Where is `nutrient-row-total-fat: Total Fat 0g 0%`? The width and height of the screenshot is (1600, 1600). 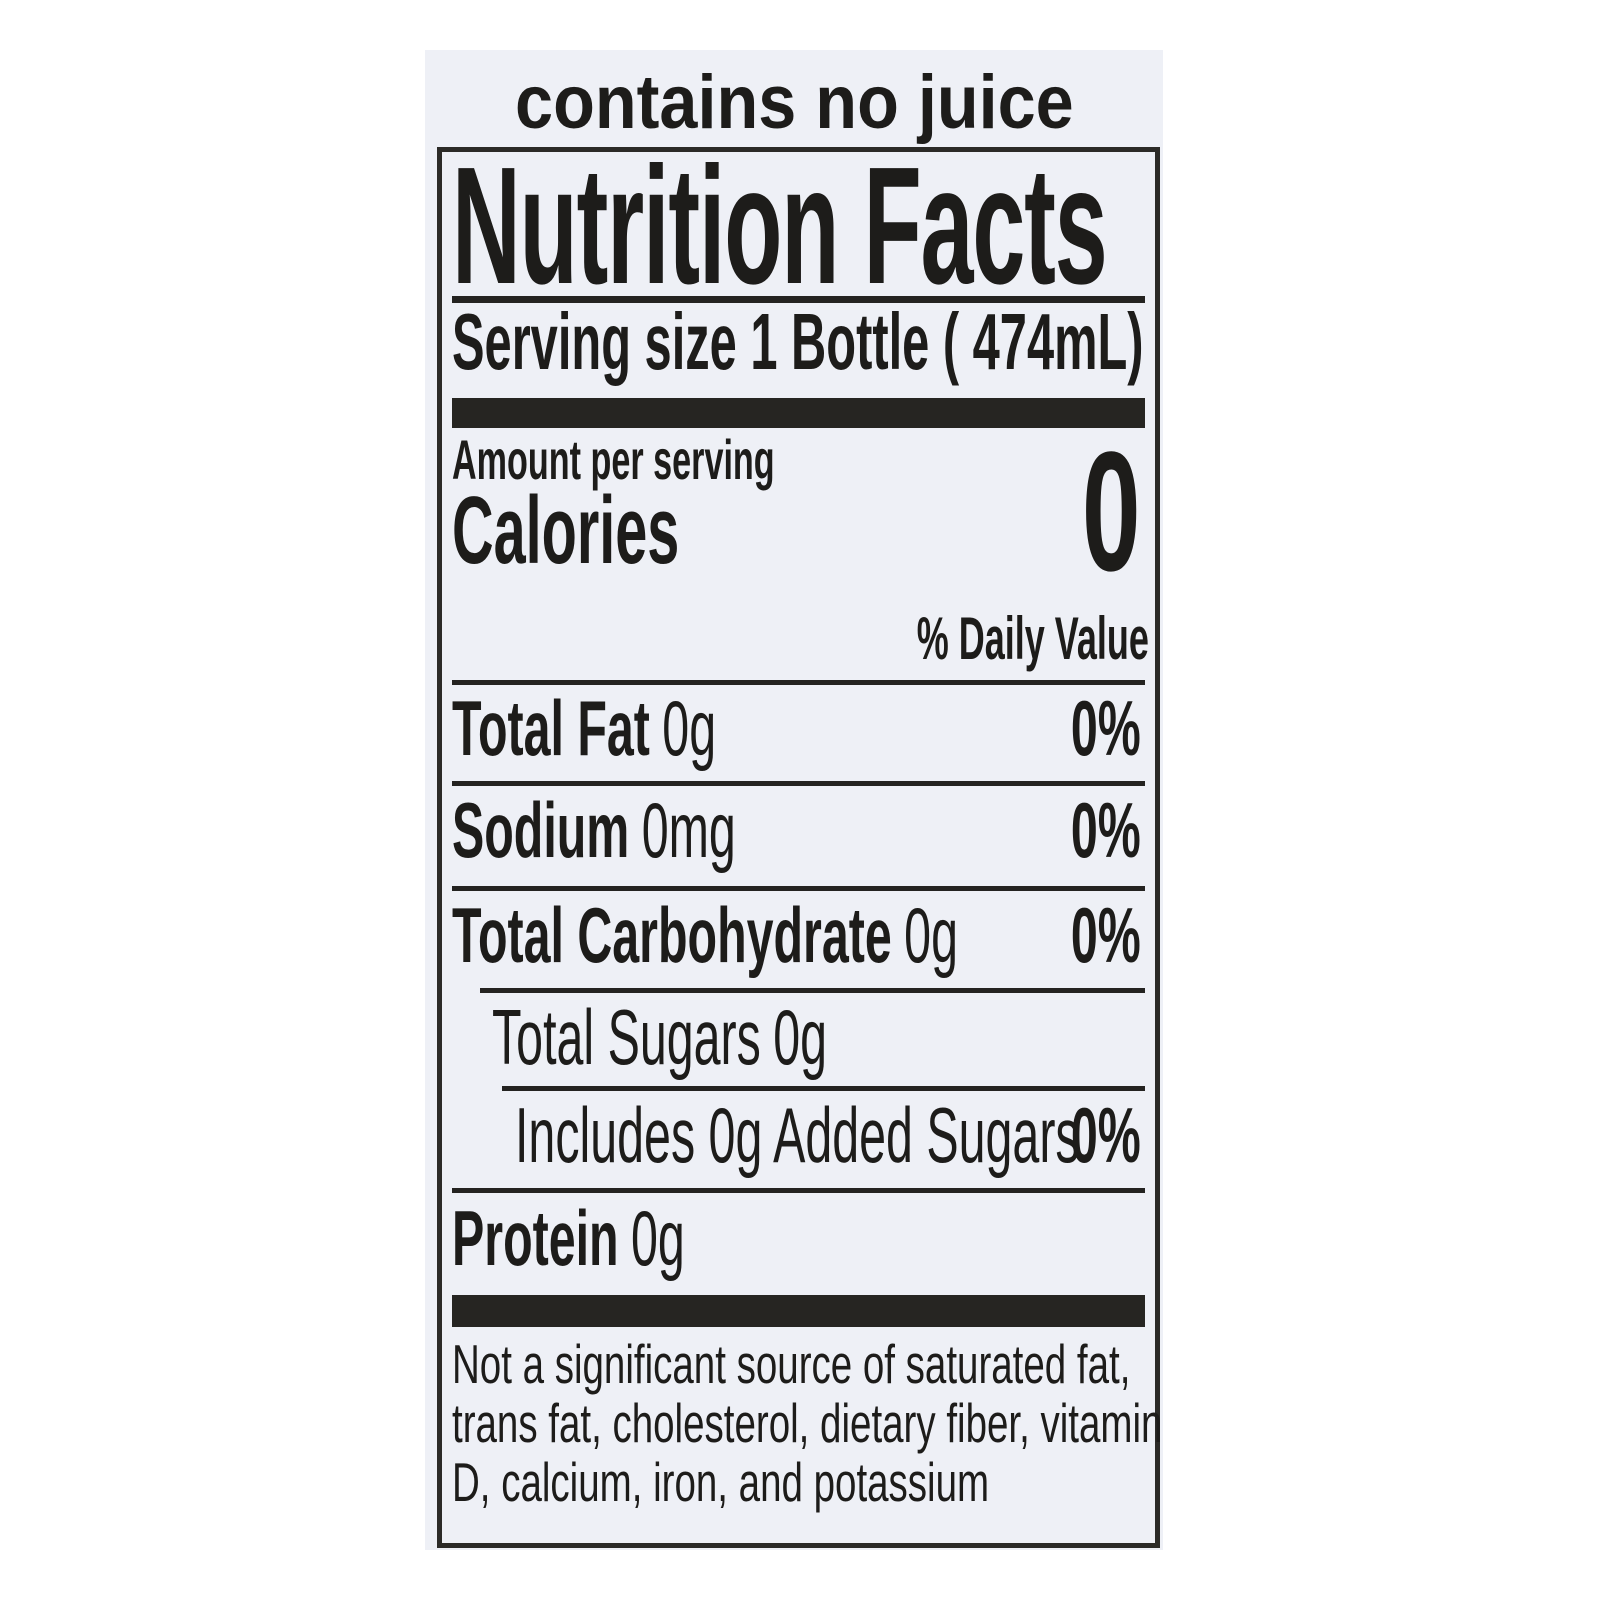 nutrient-row-total-fat: Total Fat 0g 0% is located at coordinates (798, 728).